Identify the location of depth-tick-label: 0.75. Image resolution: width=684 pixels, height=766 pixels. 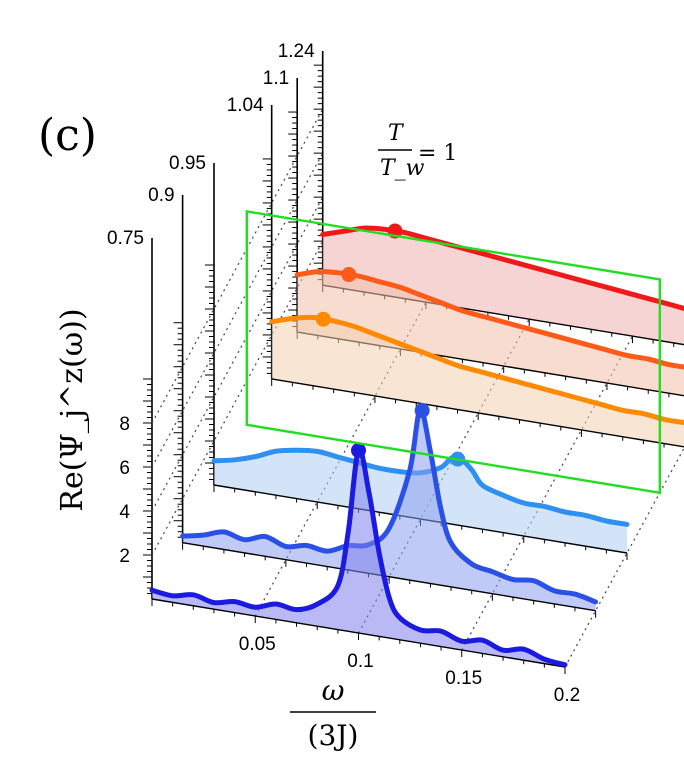
(125, 238).